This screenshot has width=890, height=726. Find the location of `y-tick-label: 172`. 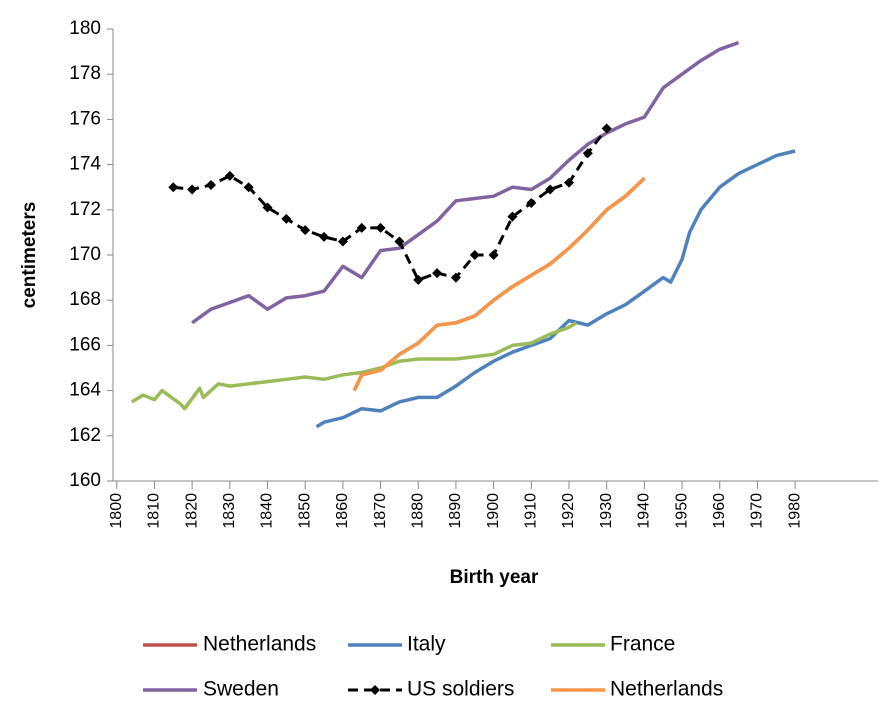

y-tick-label: 172 is located at coordinates (85, 209).